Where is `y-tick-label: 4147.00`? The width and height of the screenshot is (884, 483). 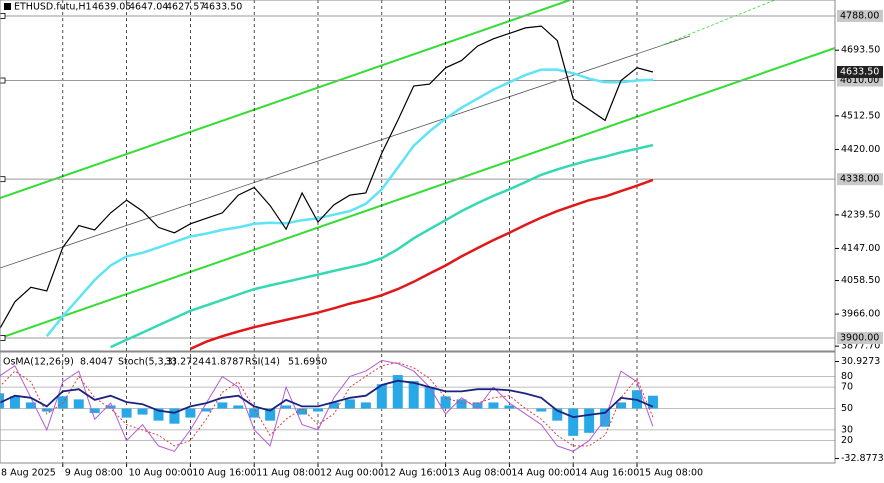
y-tick-label: 4147.00 is located at coordinates (860, 248).